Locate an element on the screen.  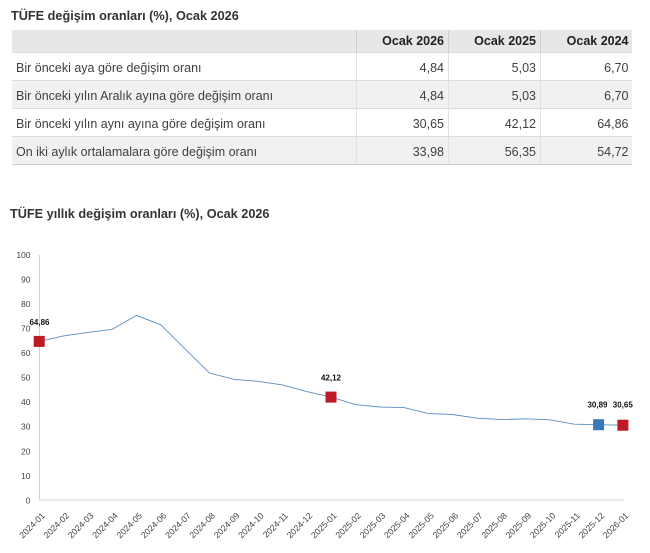
svg-text: 2024-06 is located at coordinates (154, 525).